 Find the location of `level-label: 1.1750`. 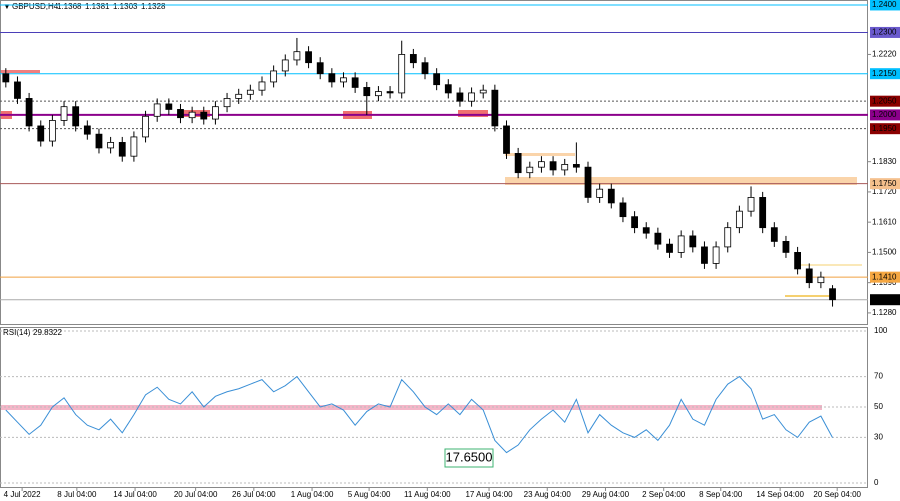

level-label: 1.1750 is located at coordinates (884, 183).